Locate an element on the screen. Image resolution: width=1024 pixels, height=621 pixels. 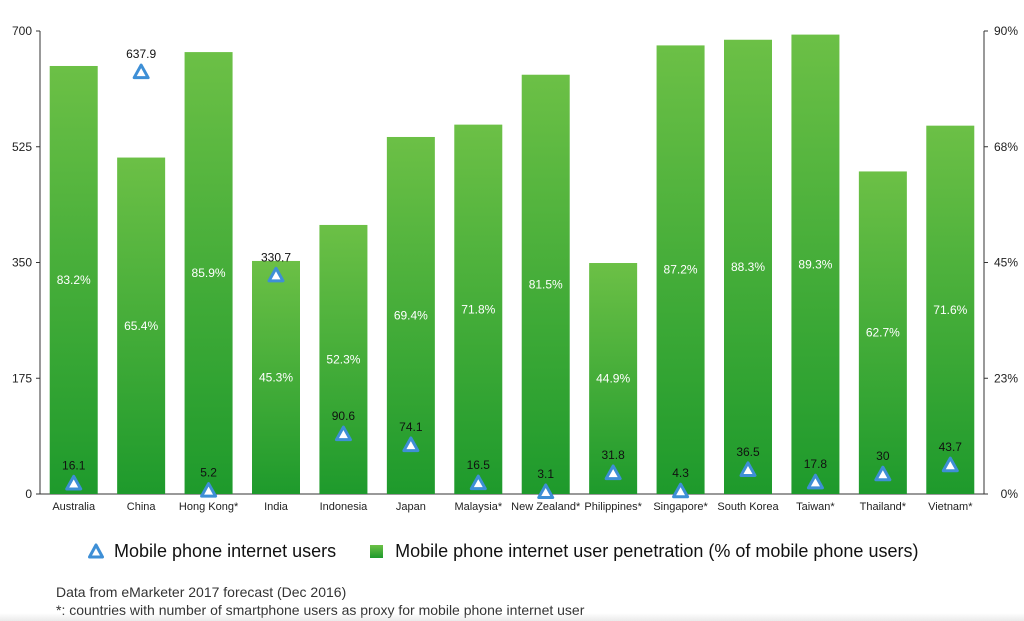
green-square-icon is located at coordinates (377, 551).